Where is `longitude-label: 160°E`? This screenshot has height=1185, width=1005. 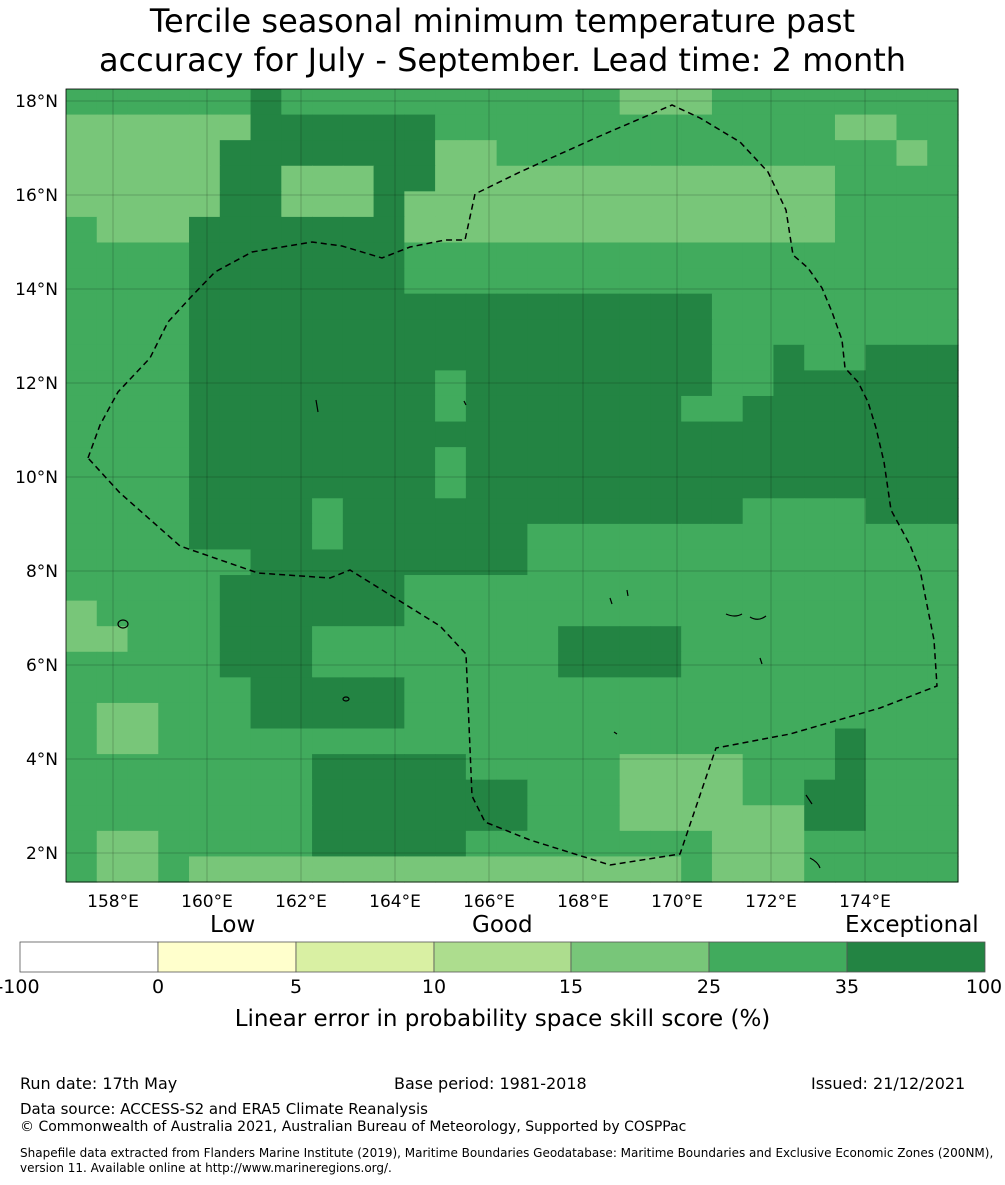
longitude-label: 160°E is located at coordinates (207, 902).